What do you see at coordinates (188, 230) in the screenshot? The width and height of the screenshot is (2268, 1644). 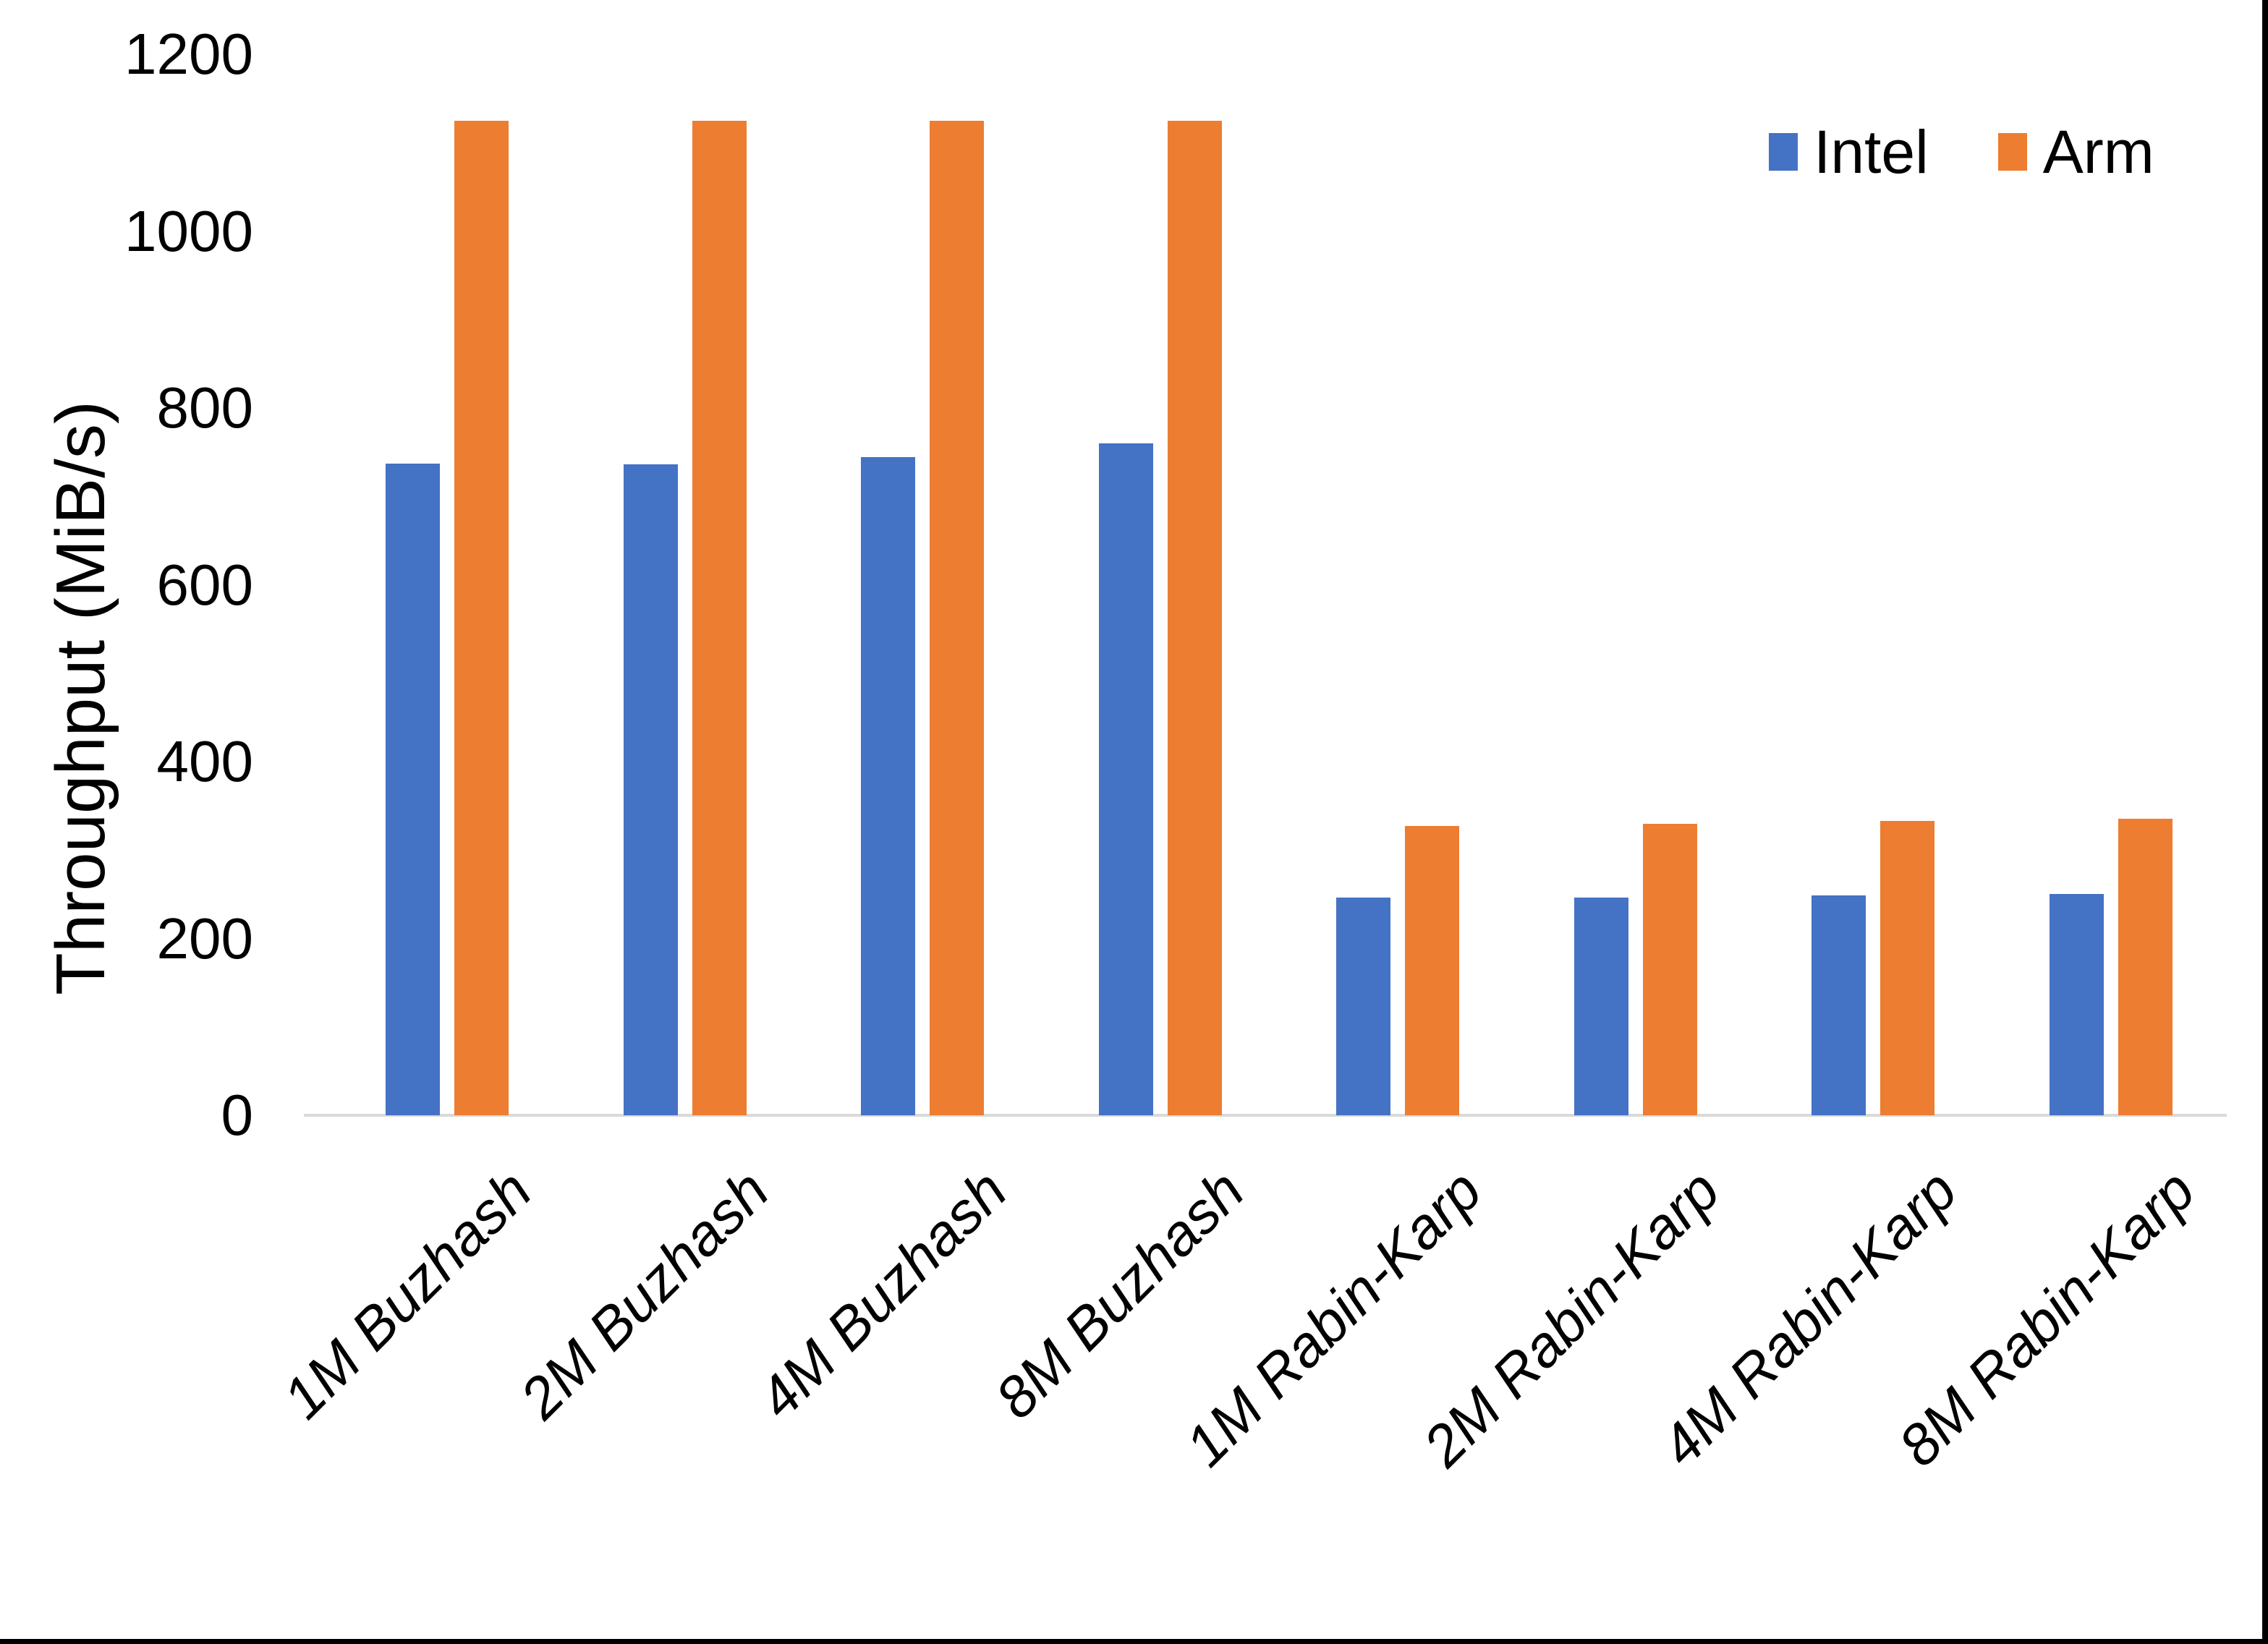 I see `y-tick-label: 1000` at bounding box center [188, 230].